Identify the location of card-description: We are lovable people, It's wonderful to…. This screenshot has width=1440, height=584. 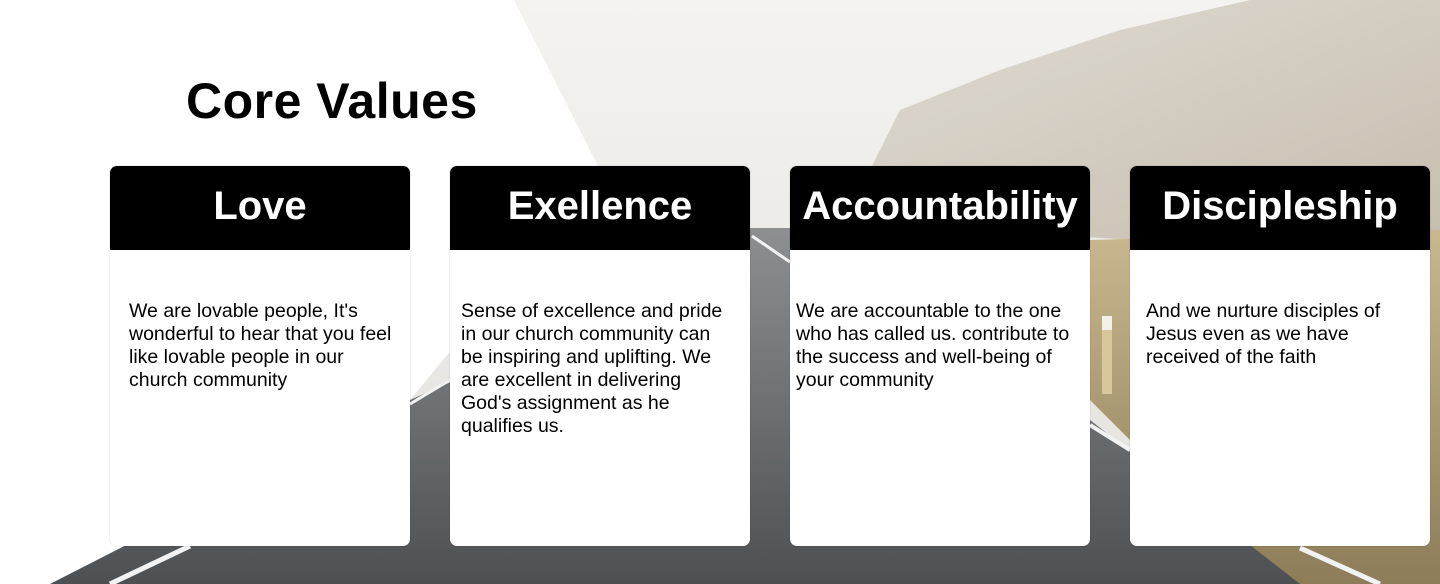
(260, 345).